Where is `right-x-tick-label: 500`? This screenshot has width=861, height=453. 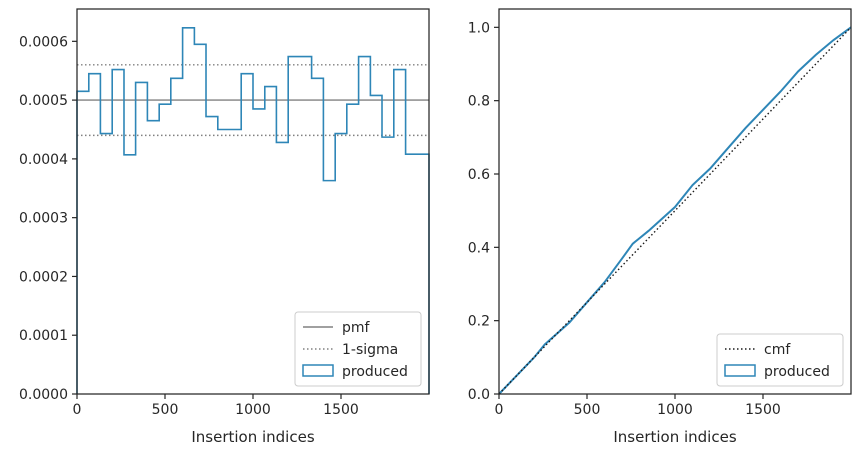
right-x-tick-label: 500 is located at coordinates (587, 410).